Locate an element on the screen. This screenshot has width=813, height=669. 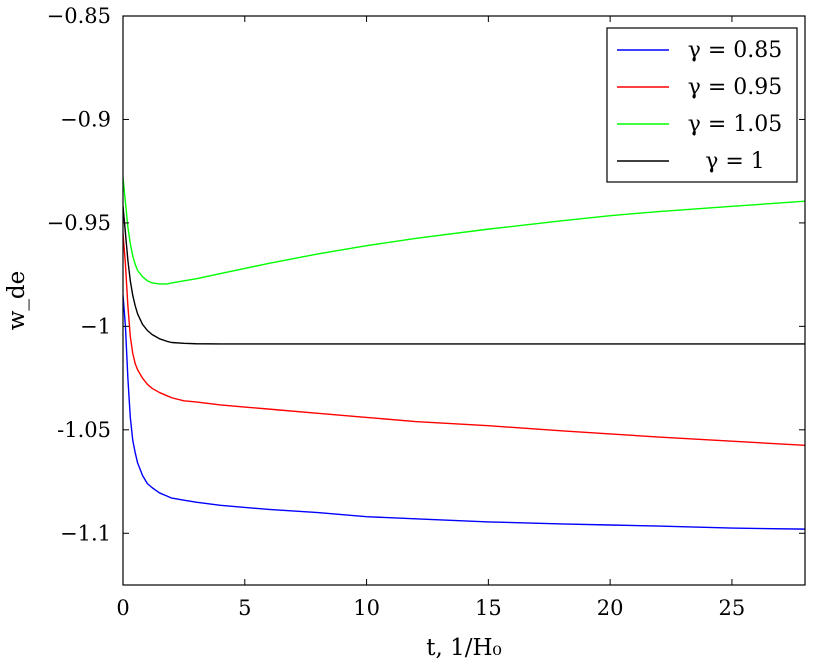
y-tick-label: −0.9 is located at coordinates (85, 119).